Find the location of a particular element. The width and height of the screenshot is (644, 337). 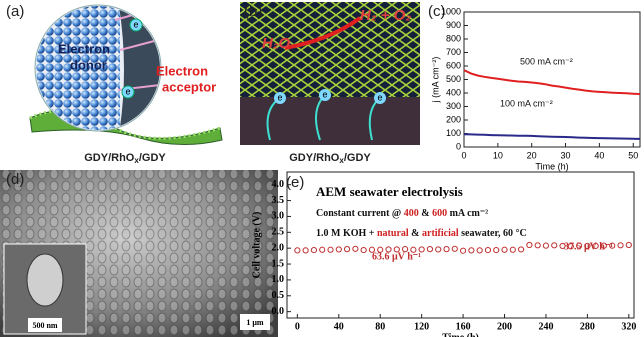

products: H₂ + O₂ is located at coordinates (385, 15).